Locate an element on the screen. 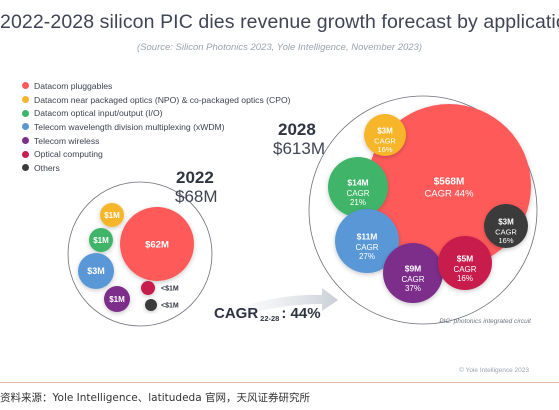 The height and width of the screenshot is (410, 559). footer-divider is located at coordinates (279, 382).